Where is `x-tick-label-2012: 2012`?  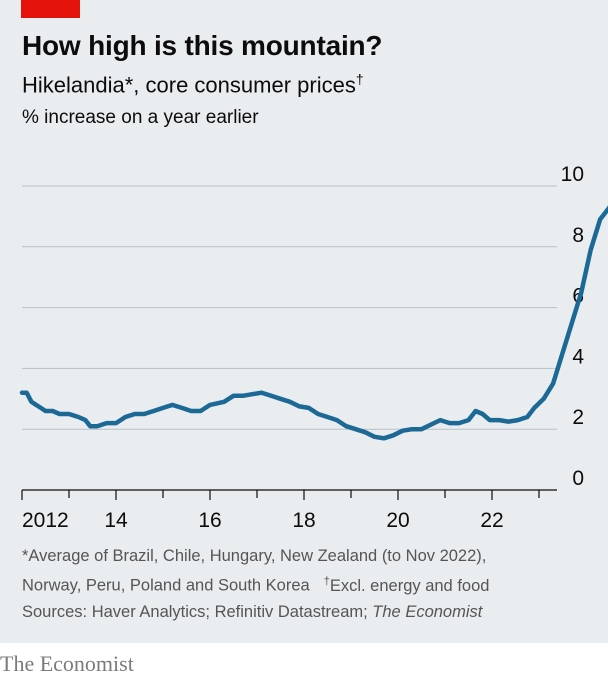 x-tick-label-2012: 2012 is located at coordinates (45, 520).